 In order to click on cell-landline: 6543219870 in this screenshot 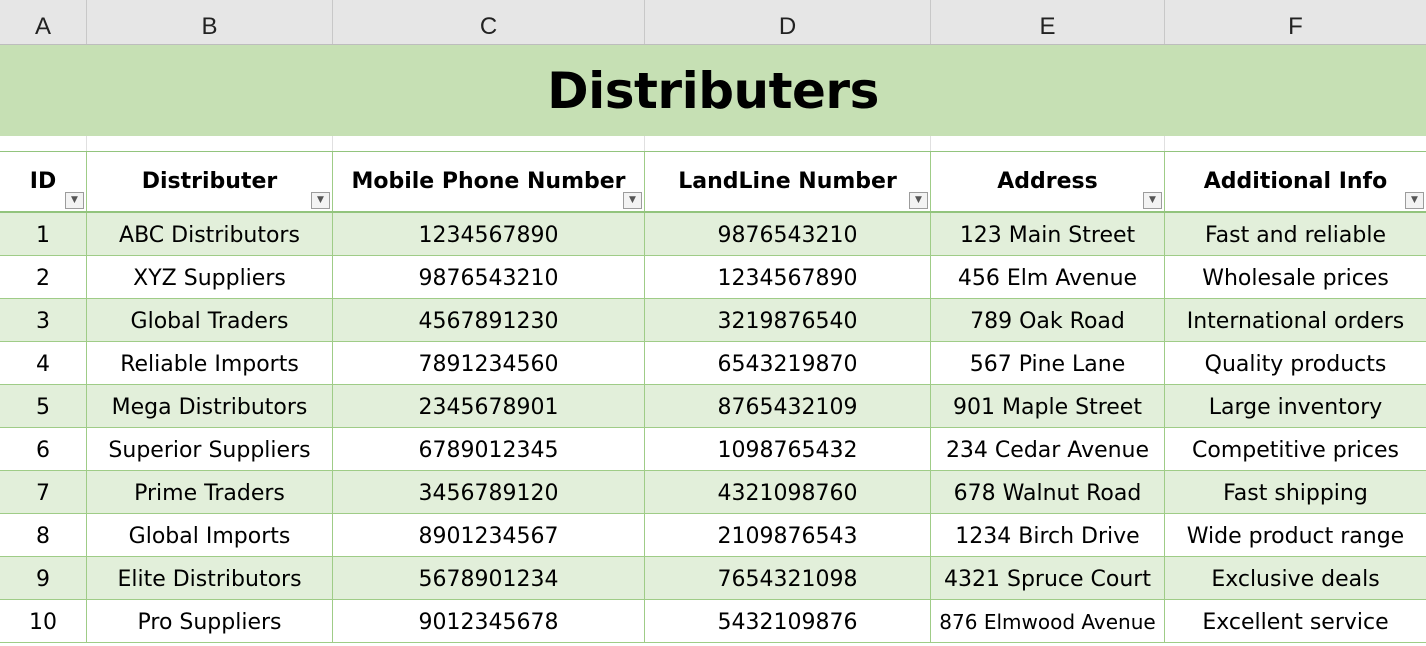, I will do `click(788, 363)`.